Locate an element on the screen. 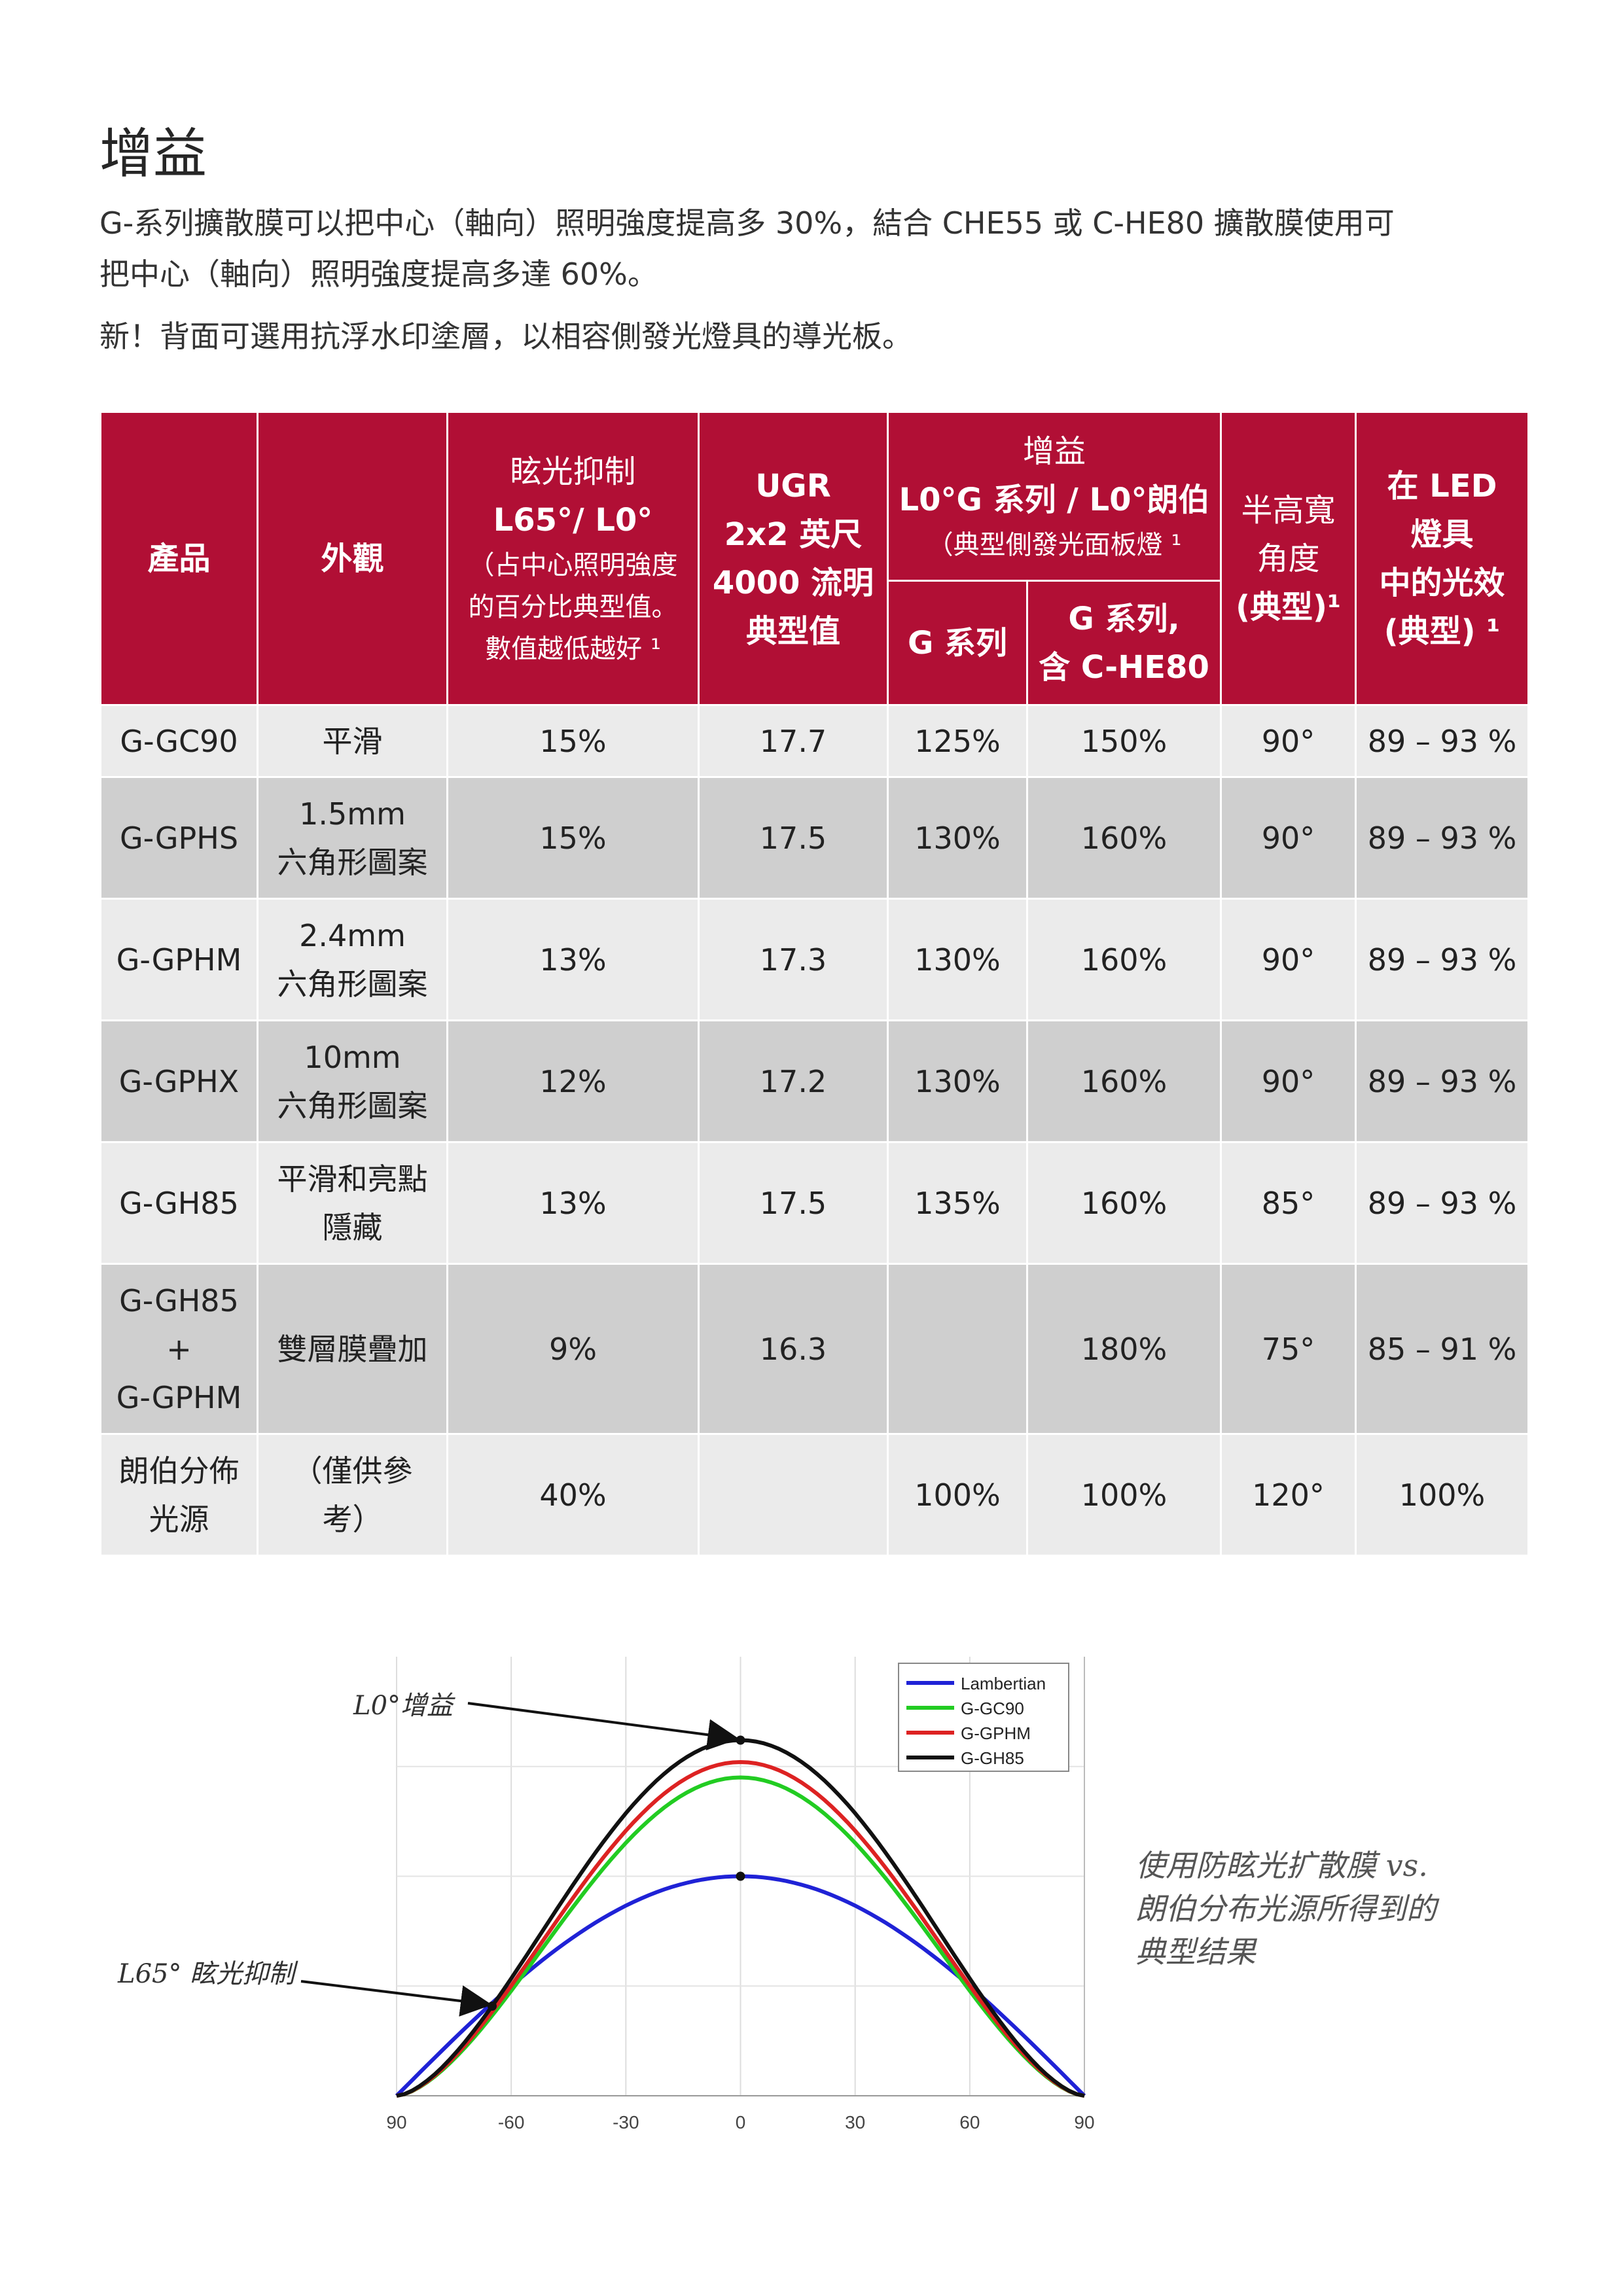 The height and width of the screenshot is (2296, 1623). caption-line-3: 典型结果 is located at coordinates (1195, 1952).